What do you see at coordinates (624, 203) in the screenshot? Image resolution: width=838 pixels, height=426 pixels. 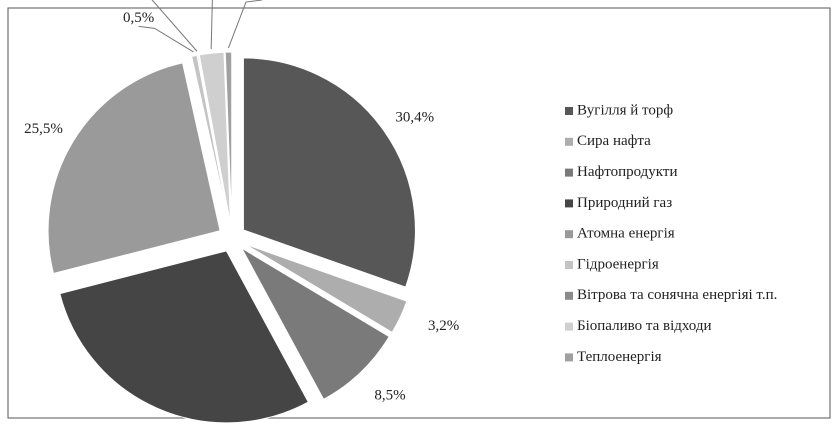 I see `legend-label: Природний газ` at bounding box center [624, 203].